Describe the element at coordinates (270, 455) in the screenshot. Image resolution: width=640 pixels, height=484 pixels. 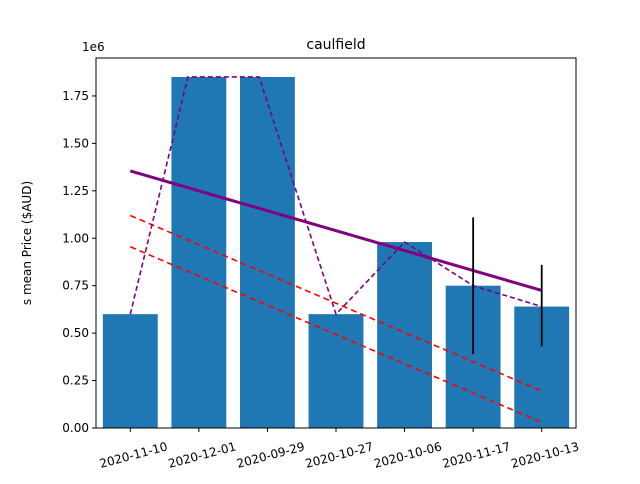
I see `x-tick-label: 2020-09-29` at that location.